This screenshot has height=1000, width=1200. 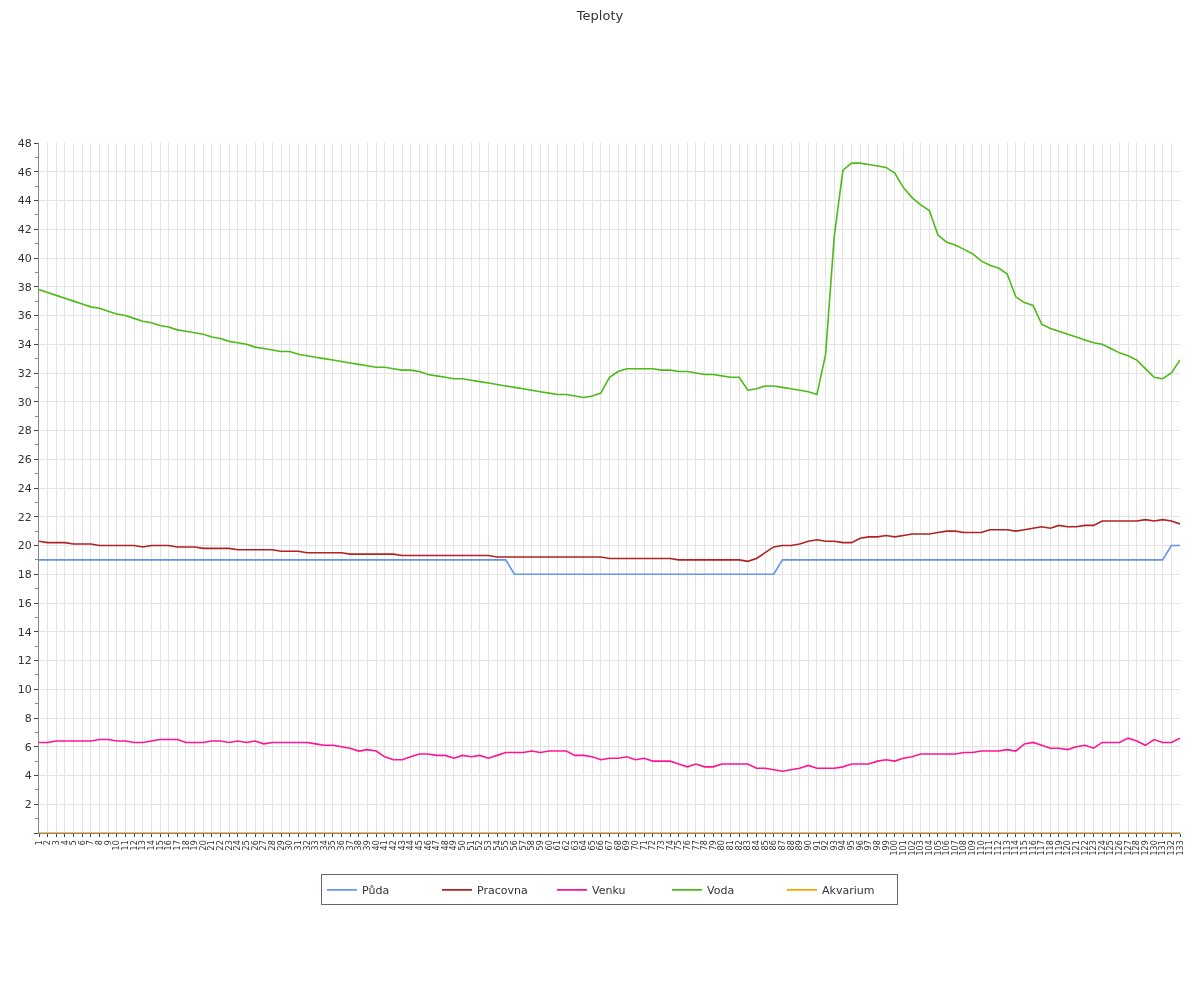 What do you see at coordinates (636, 845) in the screenshot?
I see `x-tick-label: 70` at bounding box center [636, 845].